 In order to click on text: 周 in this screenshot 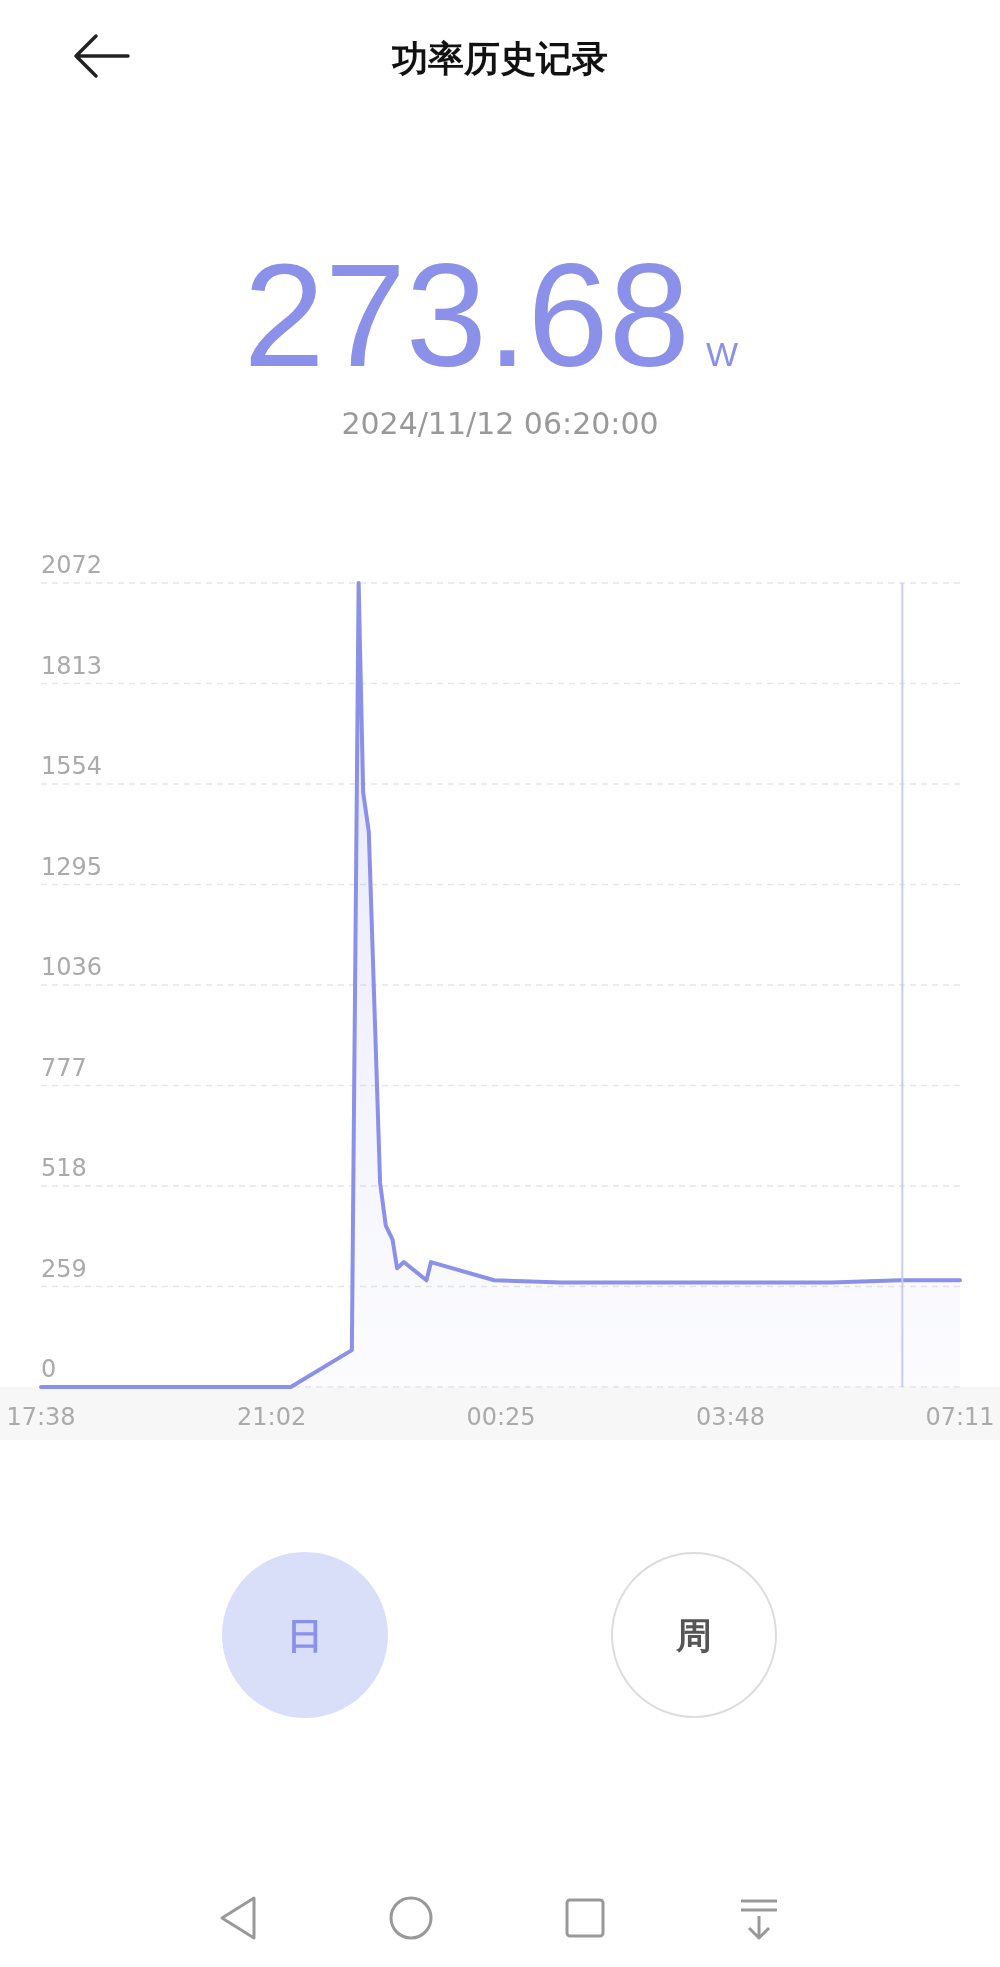, I will do `click(693, 1635)`.